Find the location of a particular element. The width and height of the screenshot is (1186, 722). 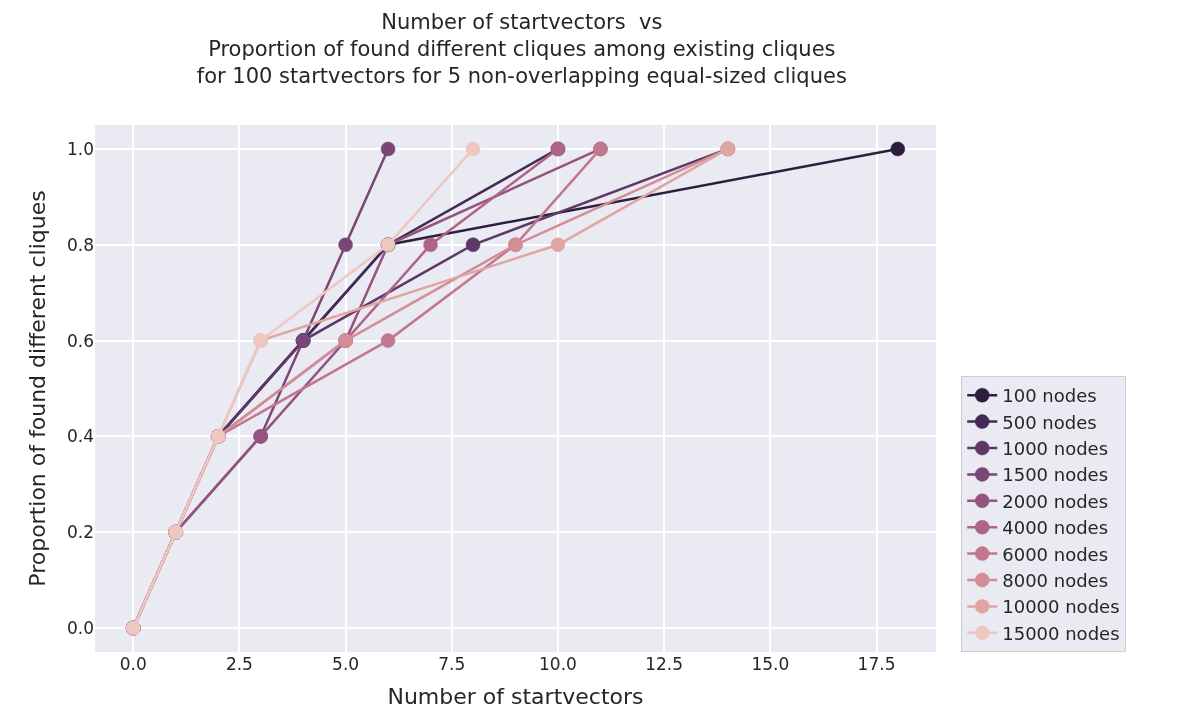

chart-title: Number of startvectors vs Proportion of found different cliques among existing cliques for 100 startvectors for 5 non-overlapping equal-sized cliques is located at coordinates (521, 49).